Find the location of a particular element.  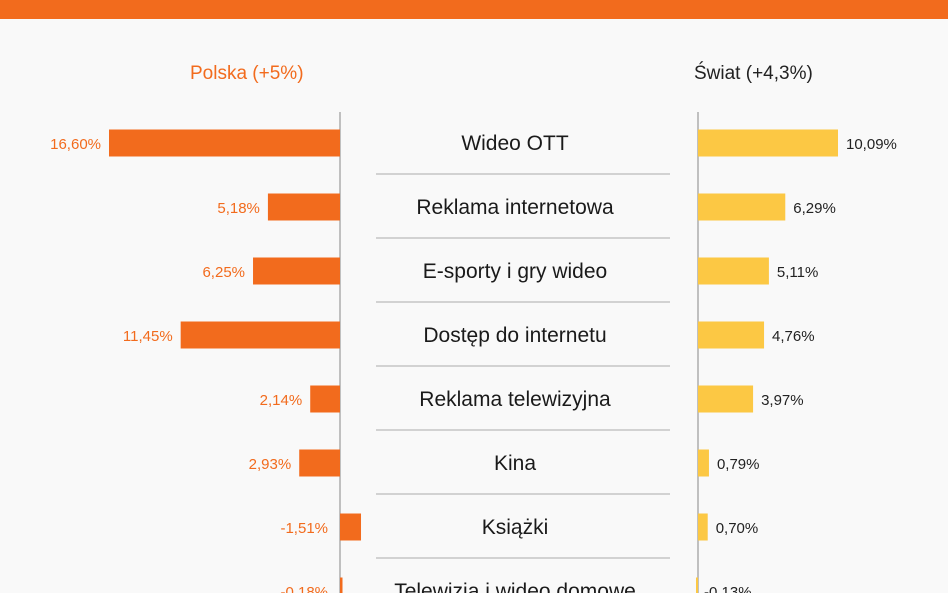

value-label-swiat: 6,29% is located at coordinates (814, 208).